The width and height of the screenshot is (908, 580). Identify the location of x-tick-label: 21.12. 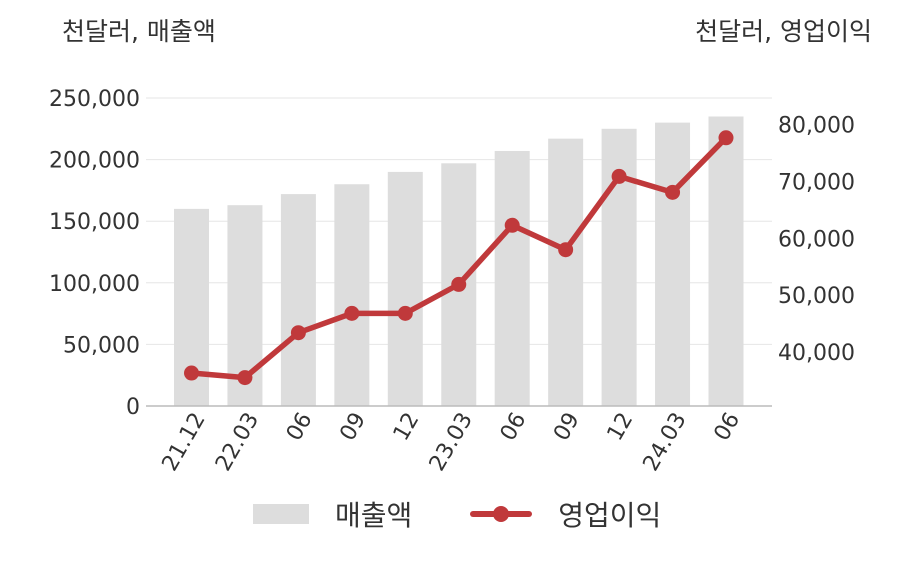
(184, 442).